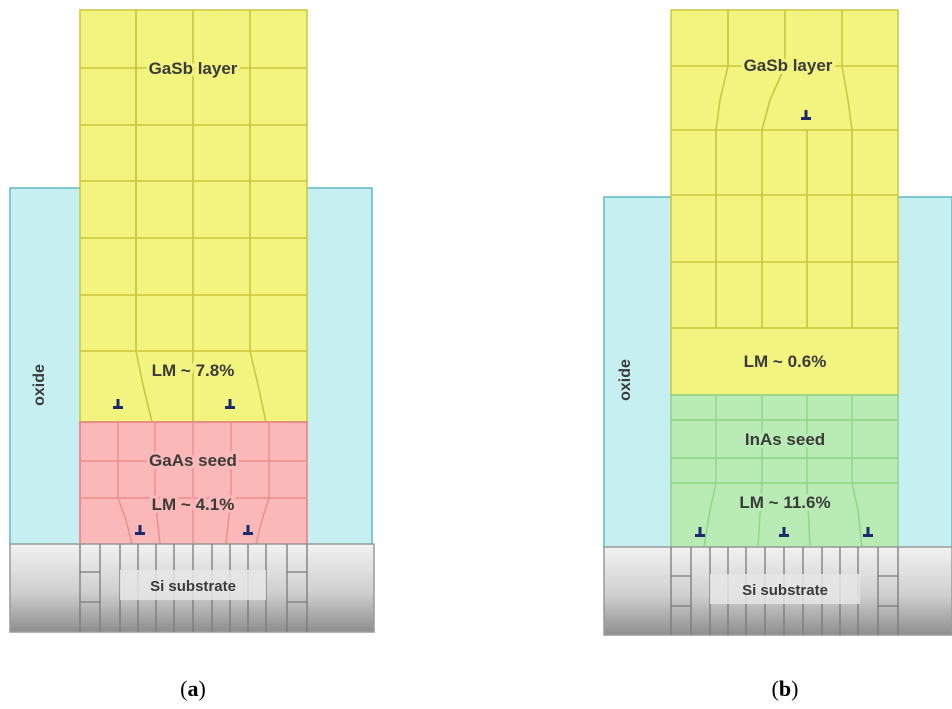 This screenshot has width=952, height=709. Describe the element at coordinates (193, 460) in the screenshot. I see `gaas-seed-label: GaAs seed` at that location.